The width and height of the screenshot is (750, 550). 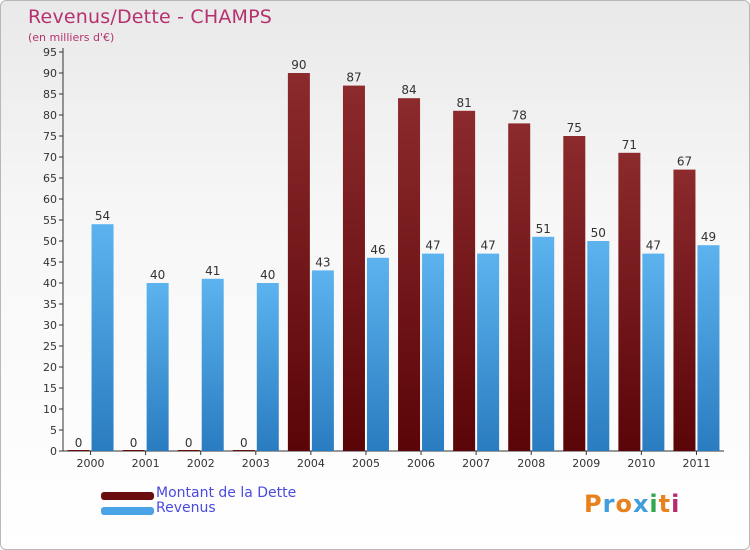 What do you see at coordinates (186, 508) in the screenshot?
I see `legend-label-revenue: Revenus` at bounding box center [186, 508].